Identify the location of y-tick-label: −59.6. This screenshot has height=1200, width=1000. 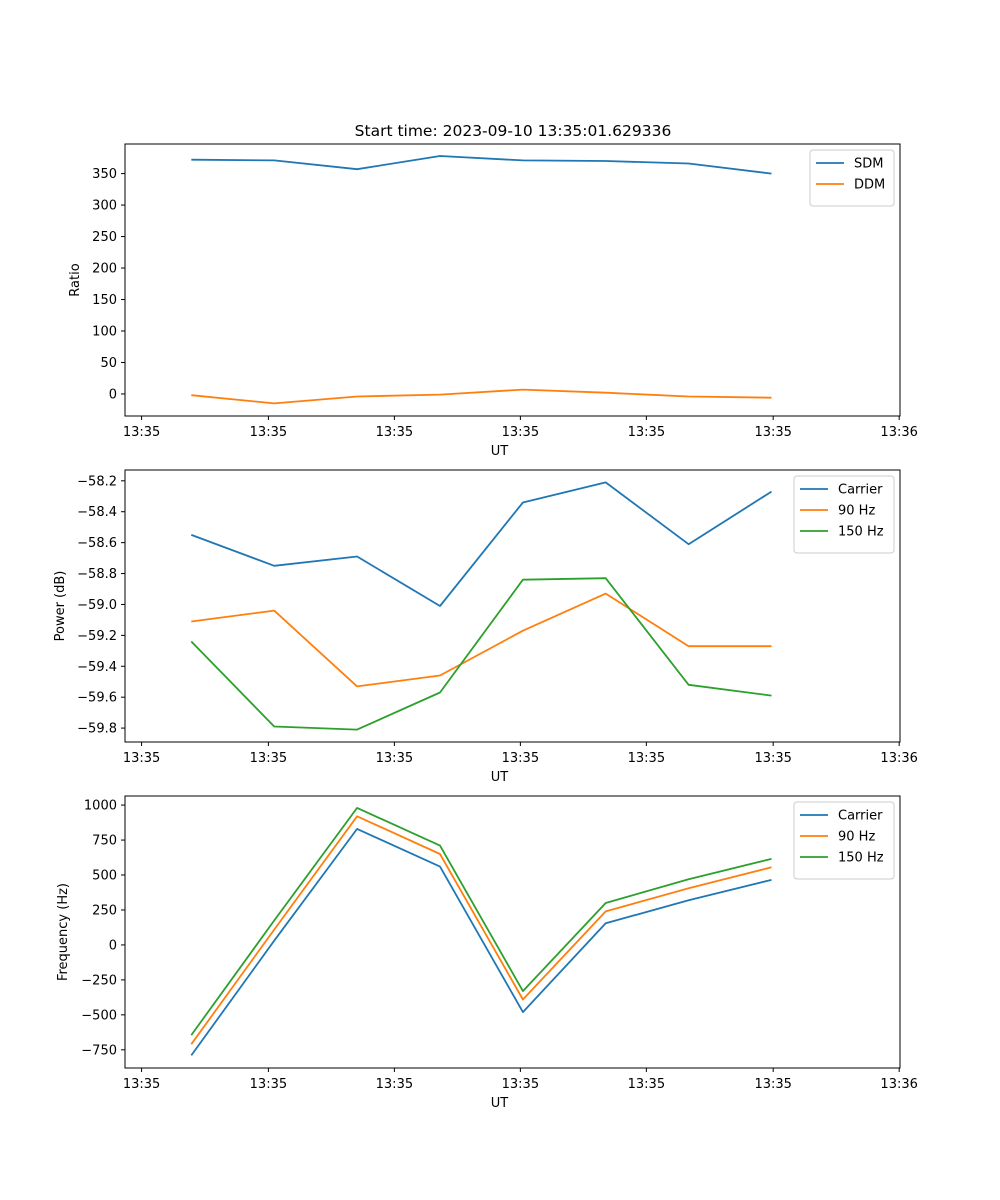
(97, 698).